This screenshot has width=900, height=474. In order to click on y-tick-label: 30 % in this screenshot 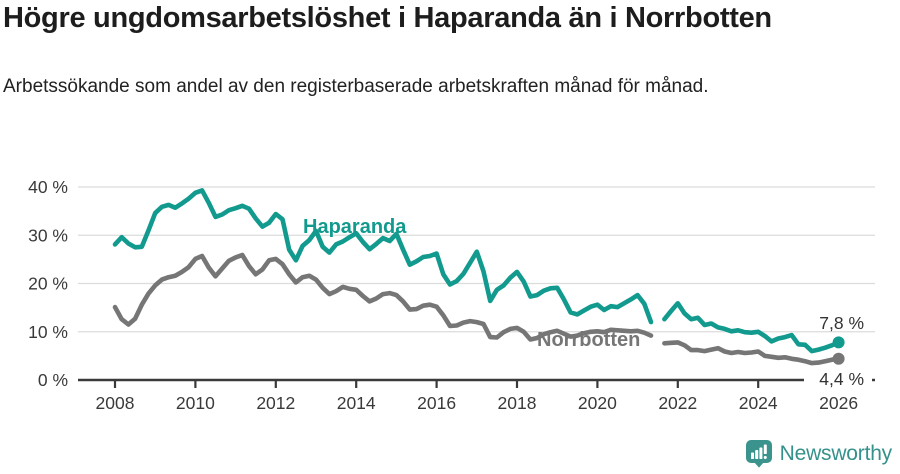, I will do `click(48, 235)`.